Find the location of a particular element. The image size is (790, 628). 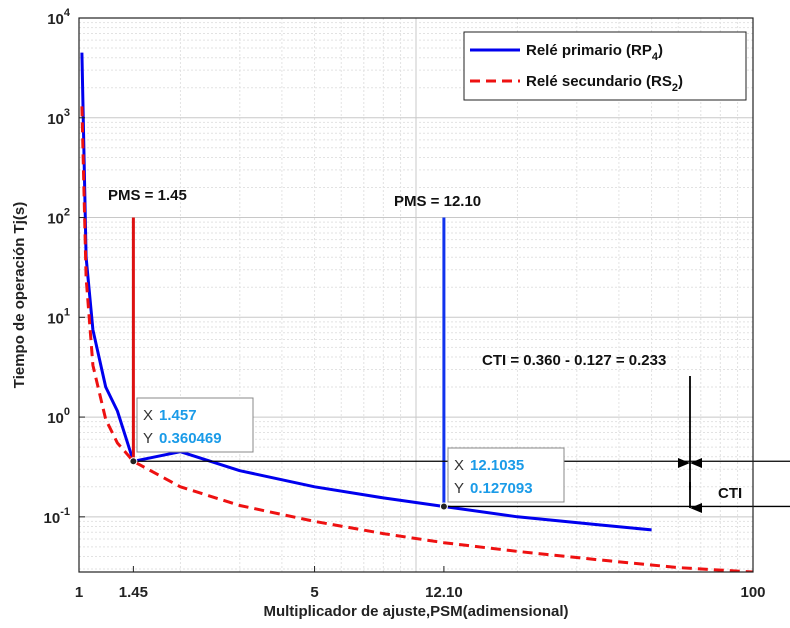

datatip-1-x: X 1.457 is located at coordinates (170, 415).